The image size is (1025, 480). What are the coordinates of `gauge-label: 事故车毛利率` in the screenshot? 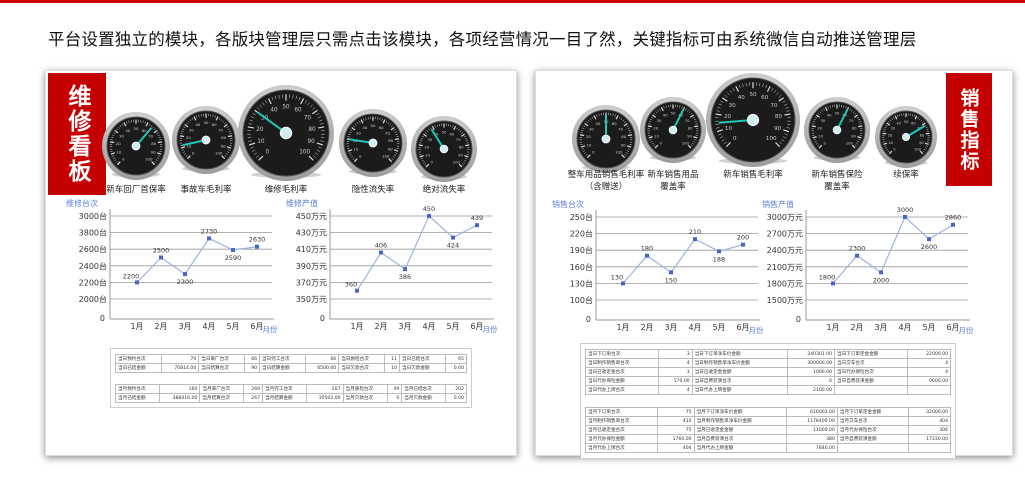 It's located at (206, 190).